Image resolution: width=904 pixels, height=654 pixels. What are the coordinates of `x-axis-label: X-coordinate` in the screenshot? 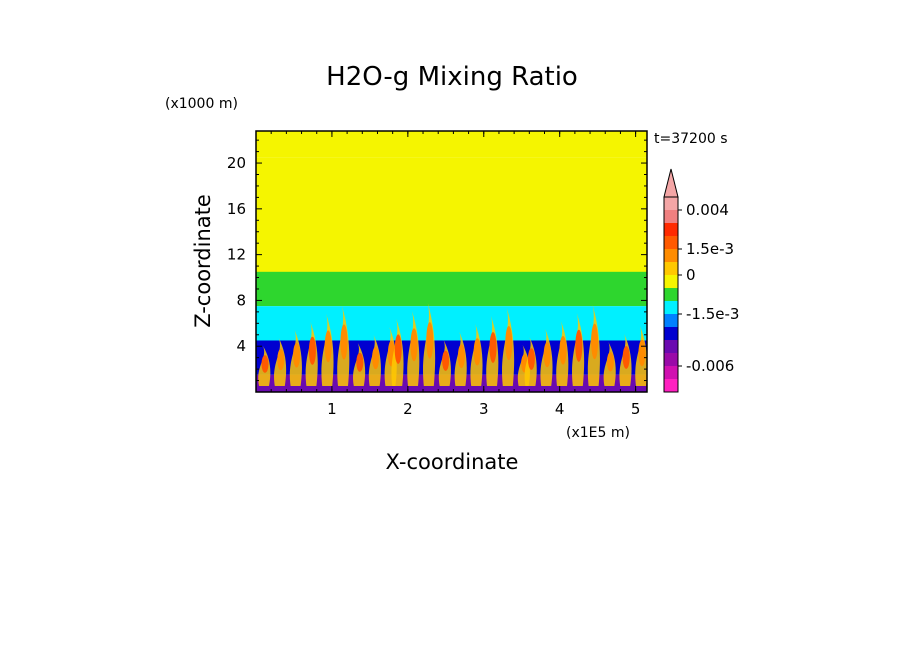 It's located at (452, 462).